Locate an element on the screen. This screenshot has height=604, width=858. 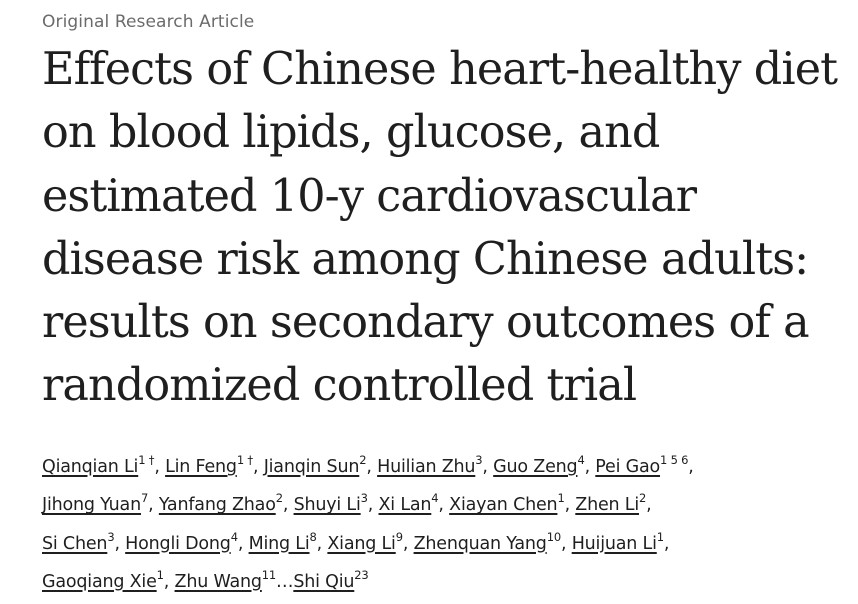
author-link: Zhu Wang is located at coordinates (218, 581).